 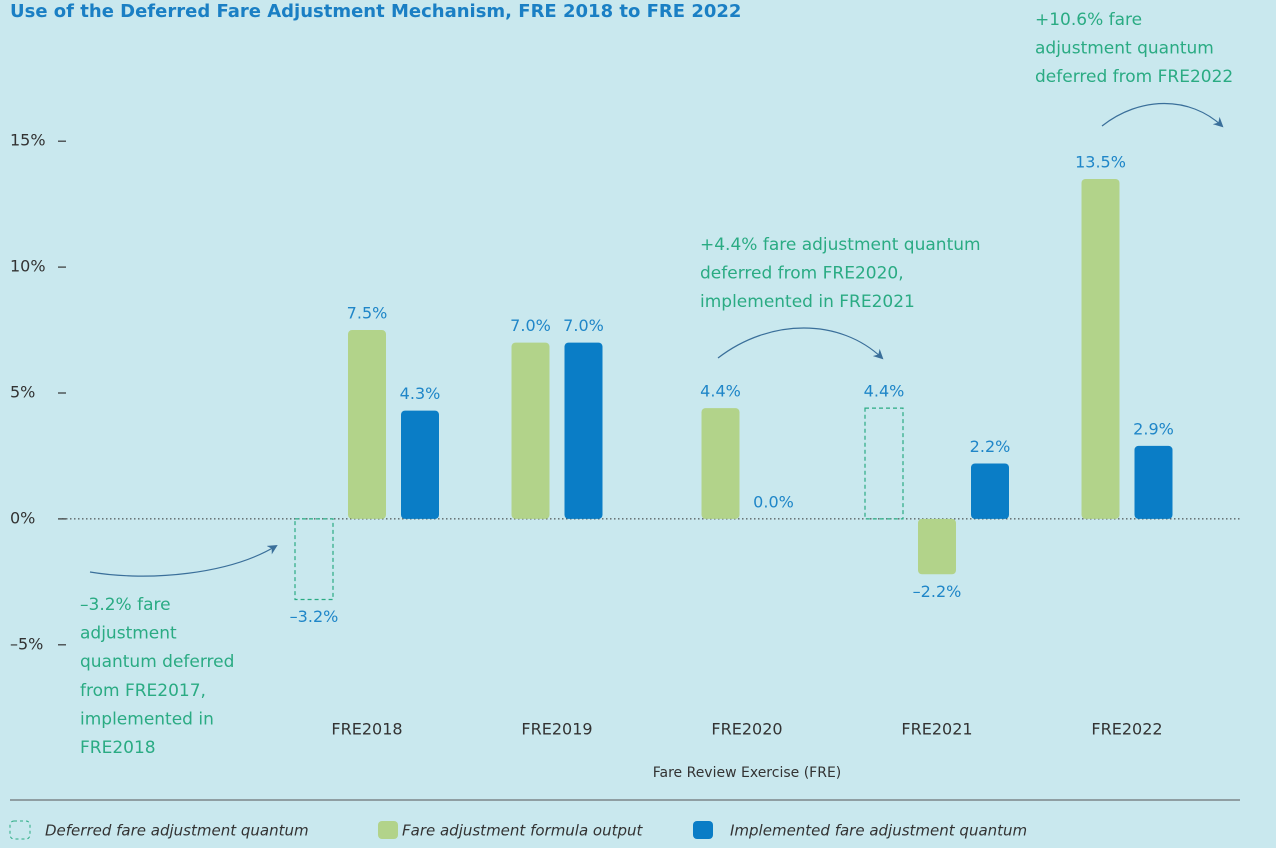 I want to click on y-tick-label: 10%, so click(x=28, y=266).